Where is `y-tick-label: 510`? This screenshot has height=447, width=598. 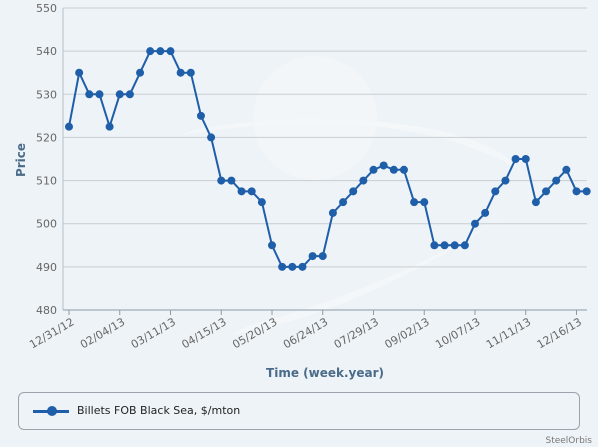 y-tick-label: 510 is located at coordinates (46, 181).